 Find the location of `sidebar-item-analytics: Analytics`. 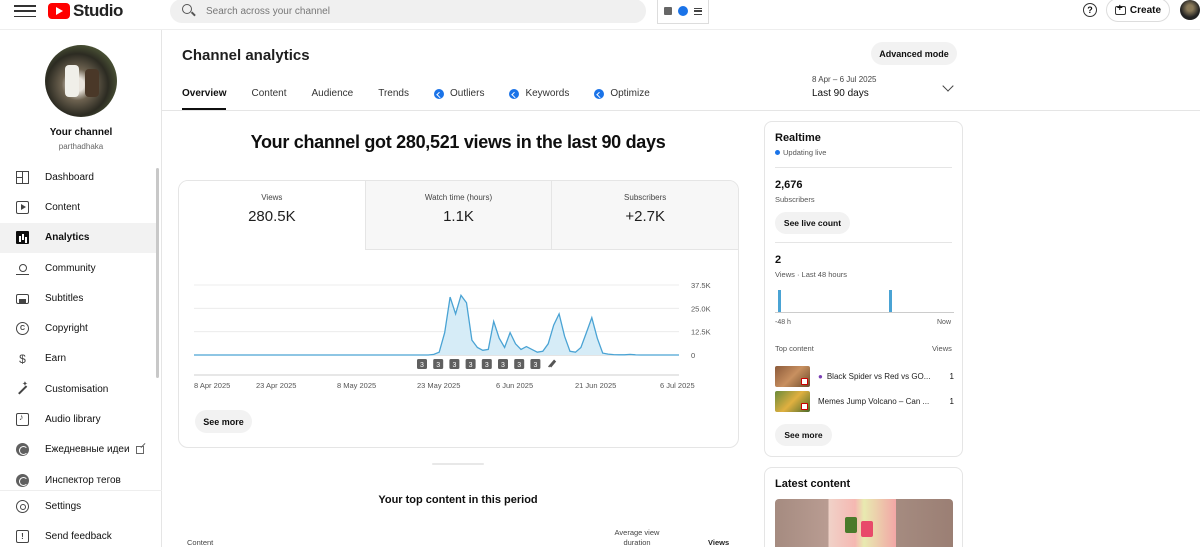

sidebar-item-analytics: Analytics is located at coordinates (78, 237).